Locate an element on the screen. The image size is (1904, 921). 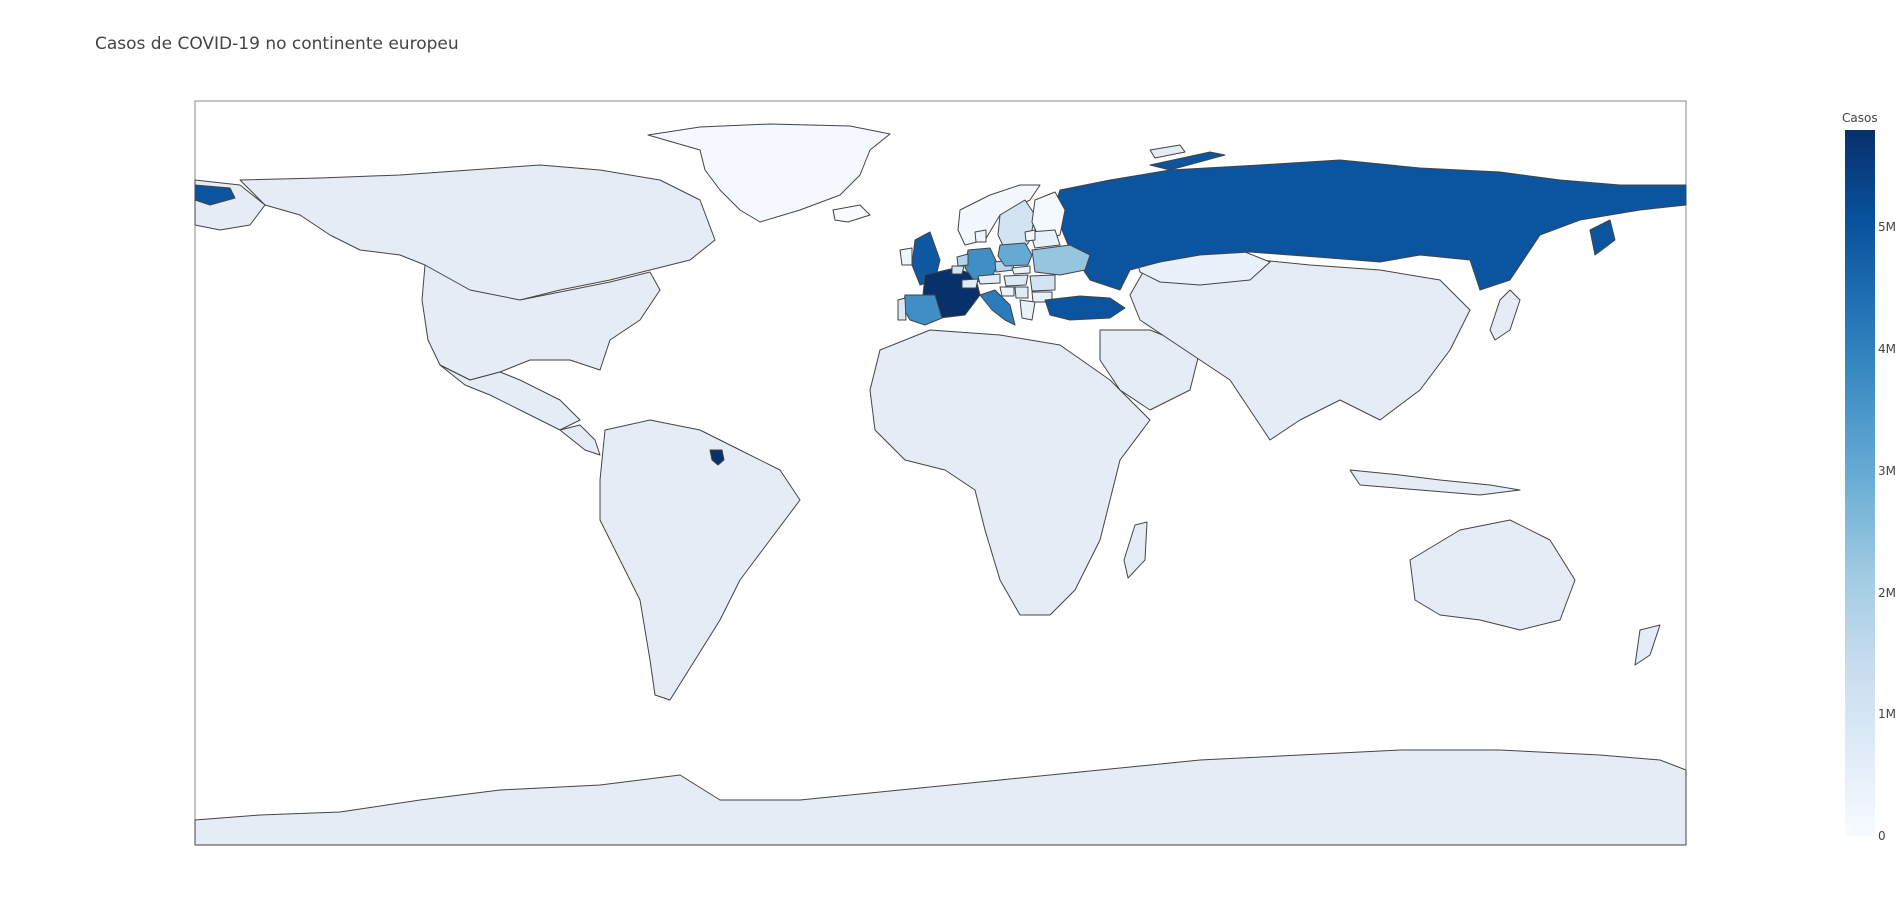
colorbar-tick-label: 5M is located at coordinates (1887, 227).